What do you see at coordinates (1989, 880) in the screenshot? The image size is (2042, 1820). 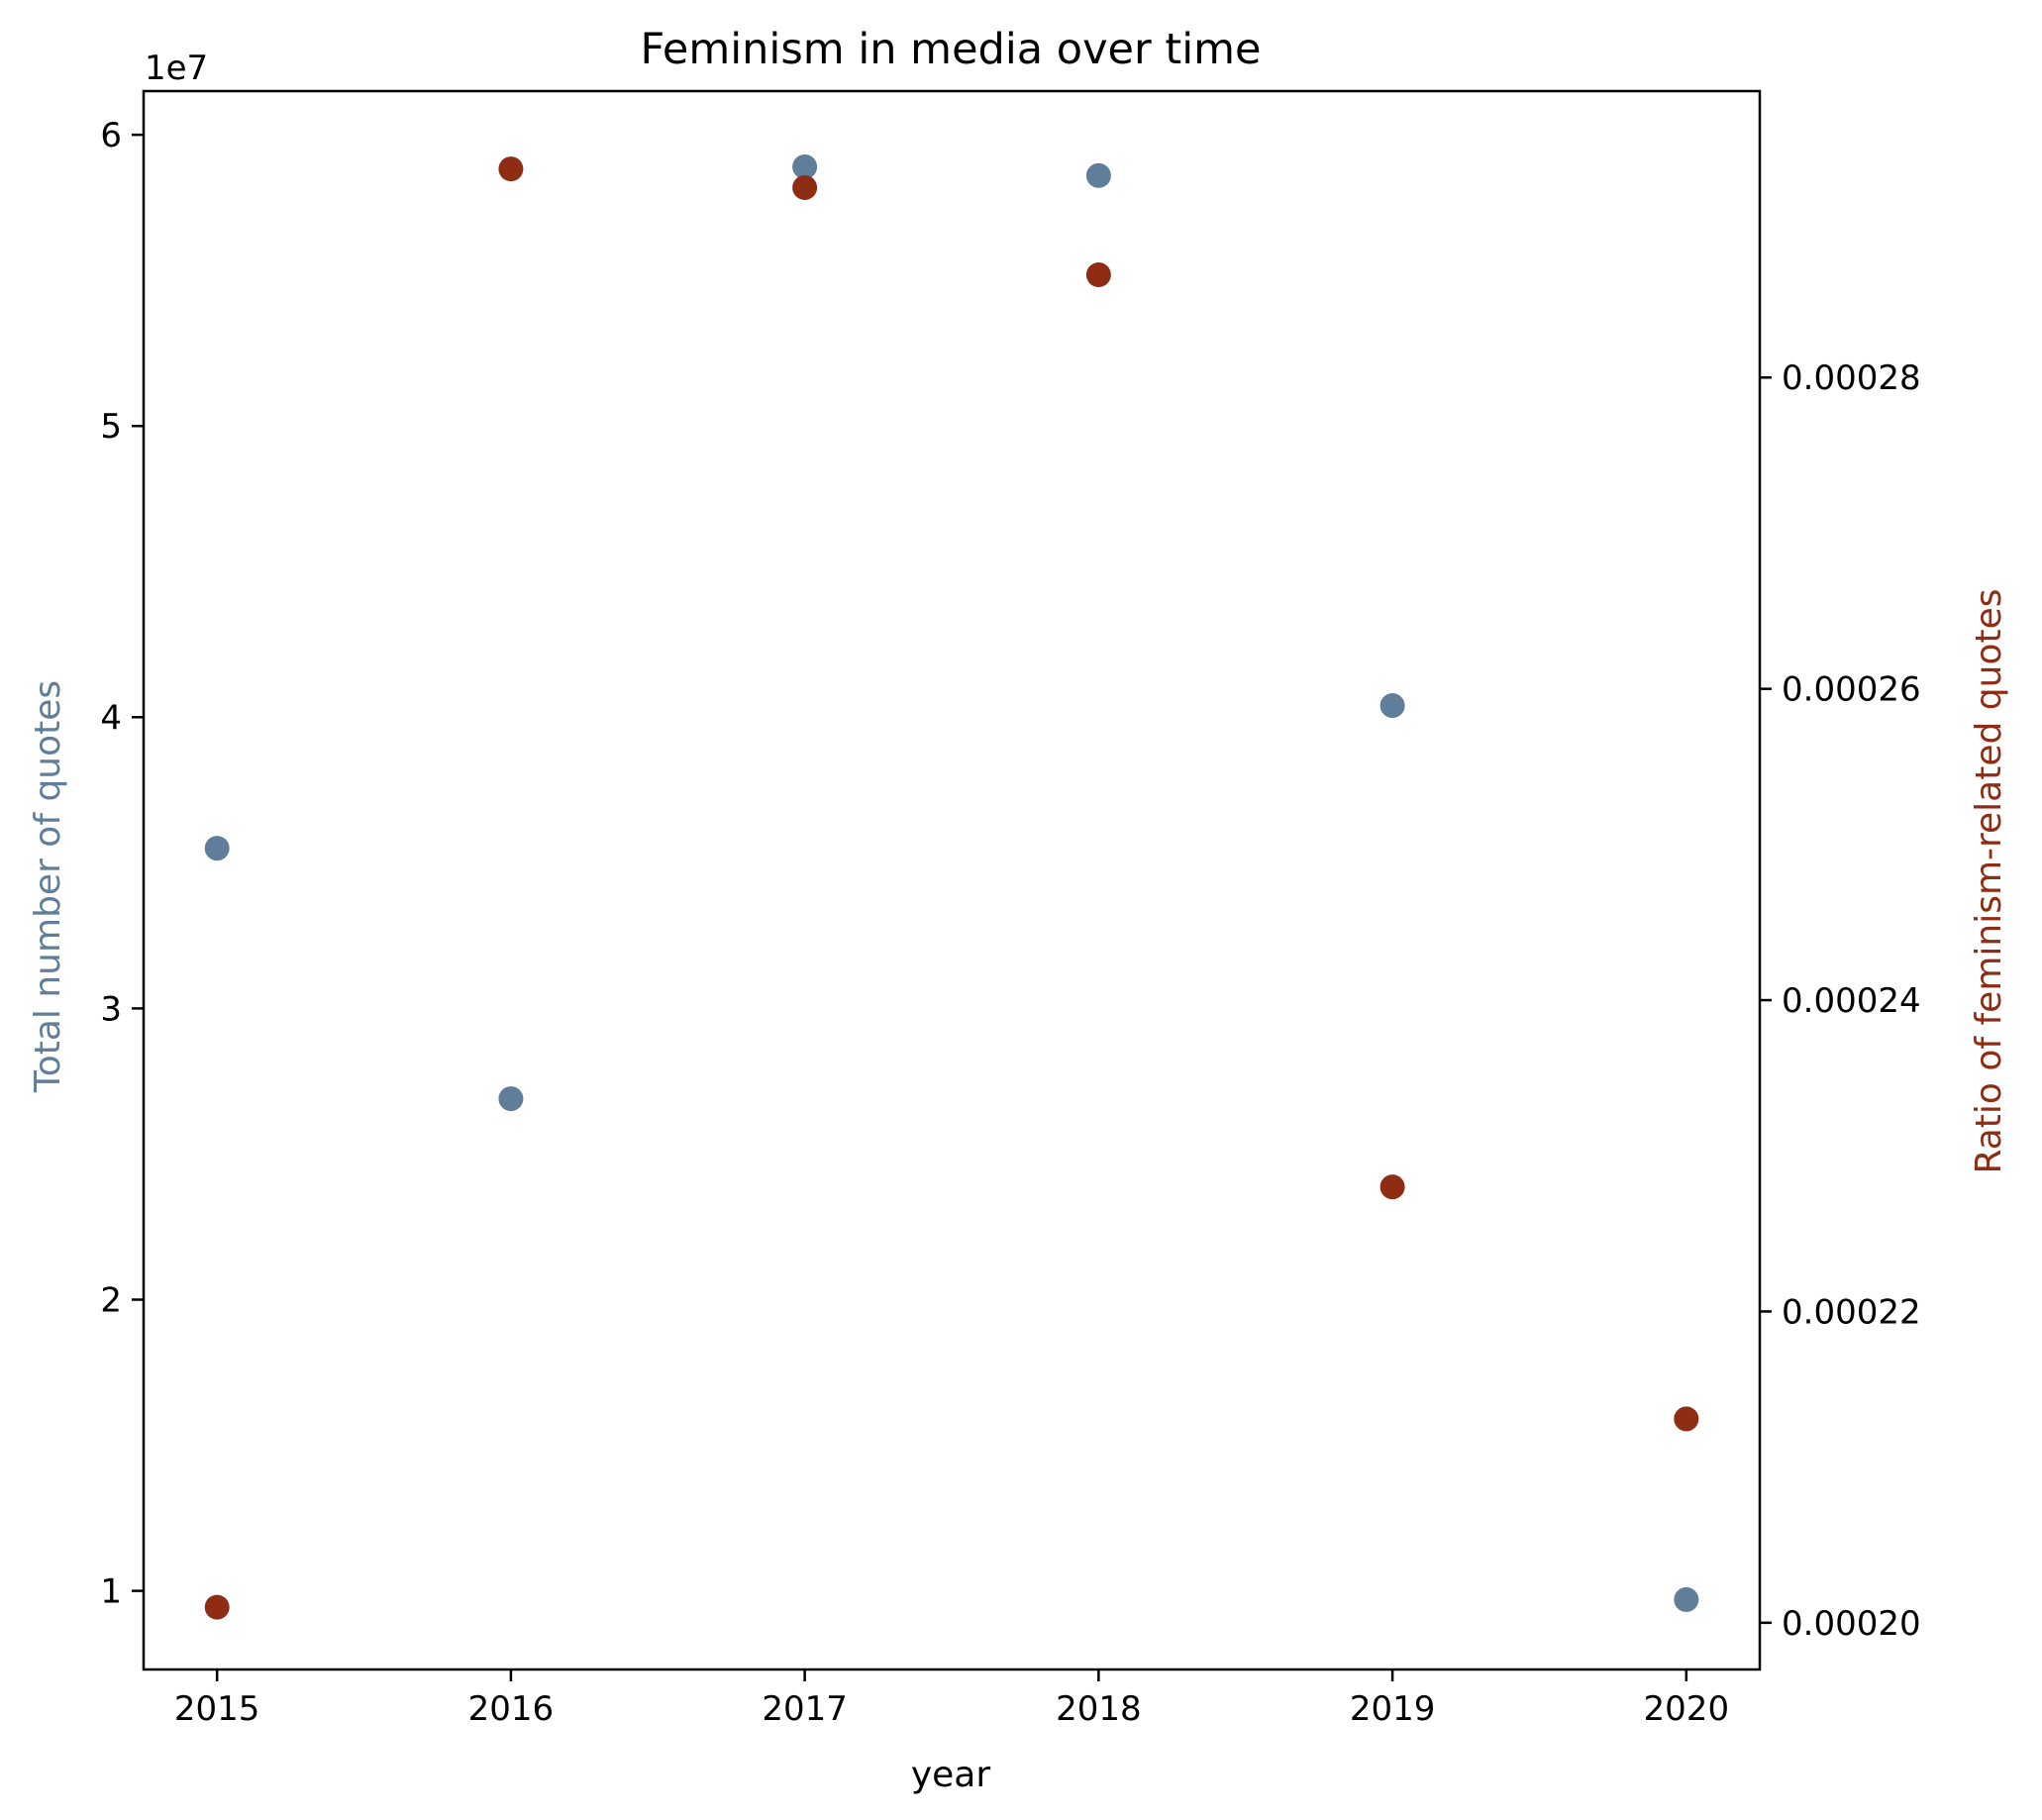 I see `right-axis-title: Ratio of feminism-related quotes` at bounding box center [1989, 880].